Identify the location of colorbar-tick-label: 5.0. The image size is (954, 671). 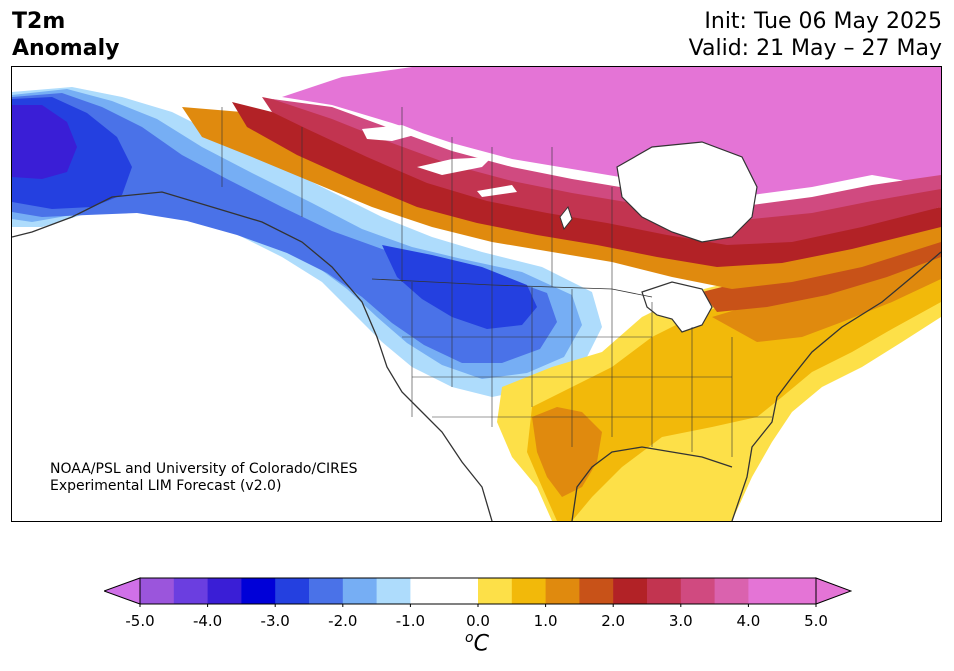
(816, 621).